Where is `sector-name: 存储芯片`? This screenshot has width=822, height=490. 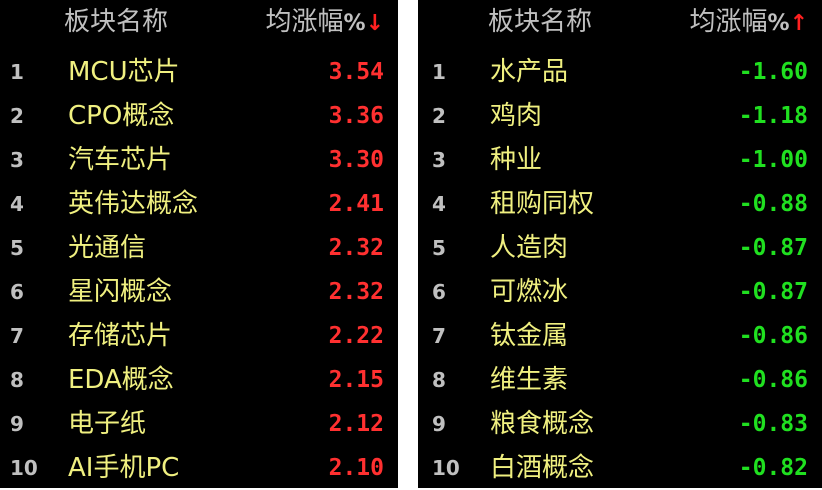
sector-name: 存储芯片 is located at coordinates (120, 336).